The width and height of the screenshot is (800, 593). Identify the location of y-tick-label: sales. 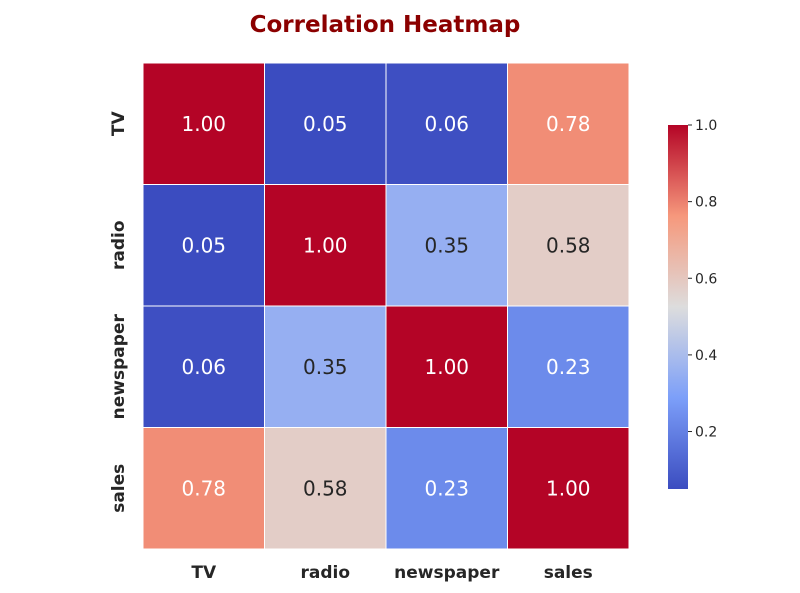
(119, 488).